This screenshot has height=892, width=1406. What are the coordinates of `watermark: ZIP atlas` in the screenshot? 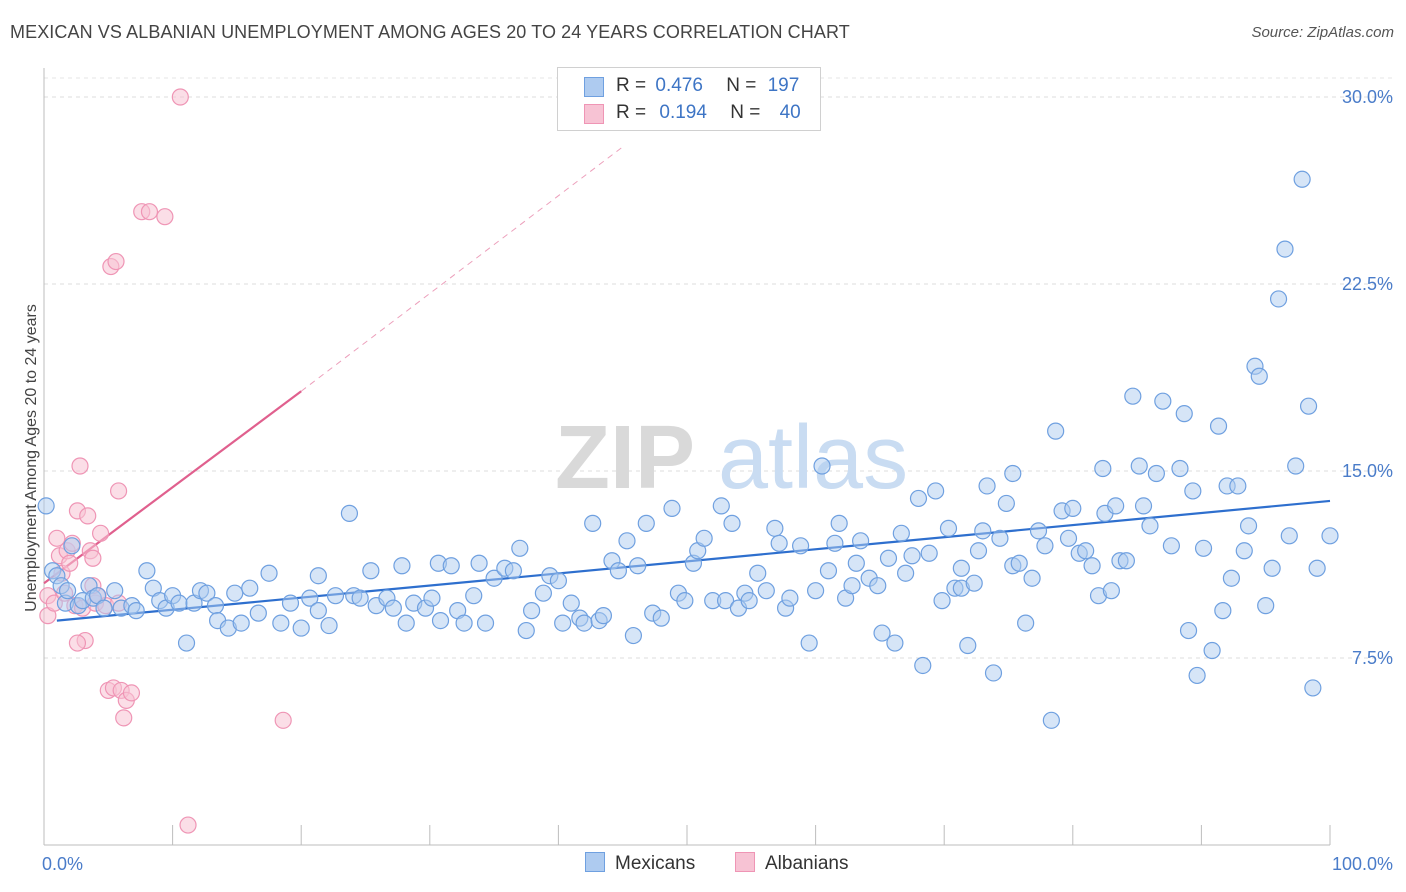 It's located at (731, 458).